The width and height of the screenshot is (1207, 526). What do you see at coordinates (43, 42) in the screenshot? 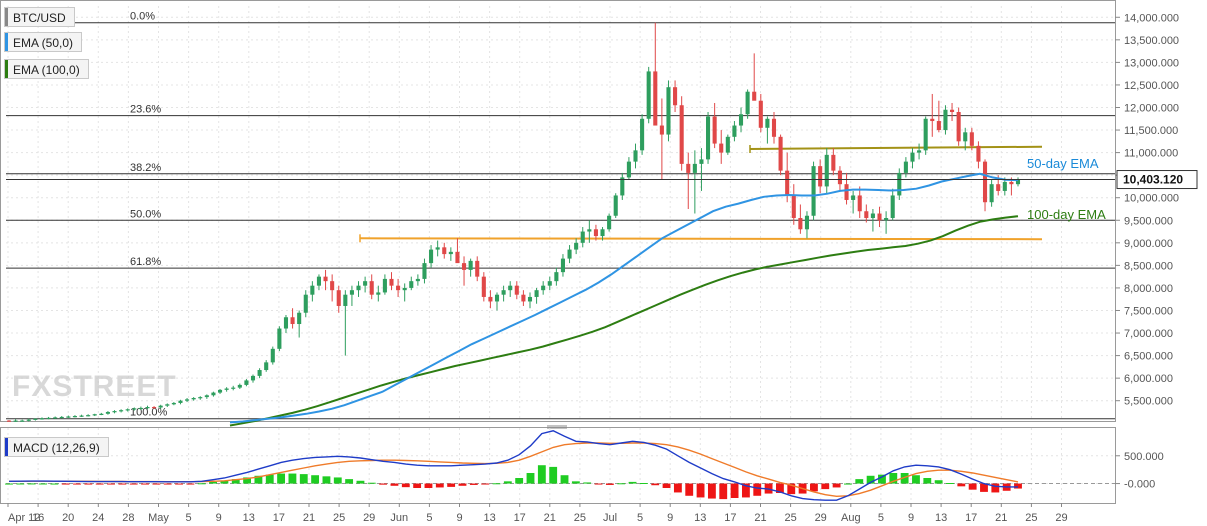
I see `legend-ema50: EMA (50,0)` at bounding box center [43, 42].